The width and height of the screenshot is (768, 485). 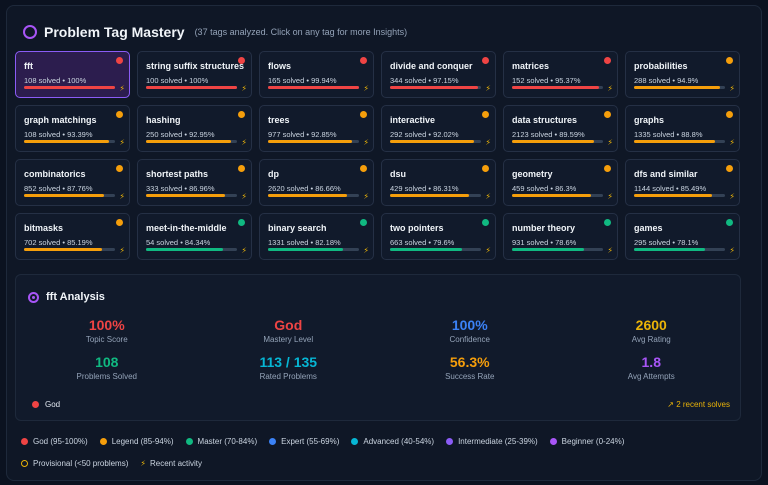 I want to click on tag-card: graph matchings 108 solved • 93.39% ⚡, so click(x=72, y=128).